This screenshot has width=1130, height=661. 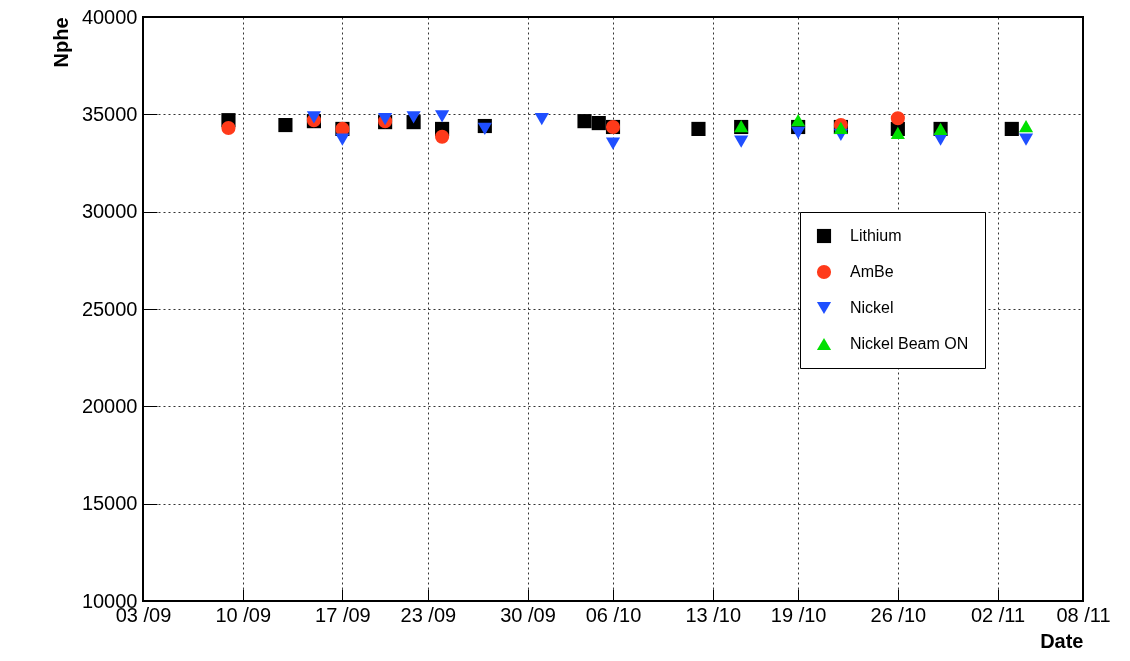 What do you see at coordinates (798, 614) in the screenshot?
I see `x-tick-label: 19 /10` at bounding box center [798, 614].